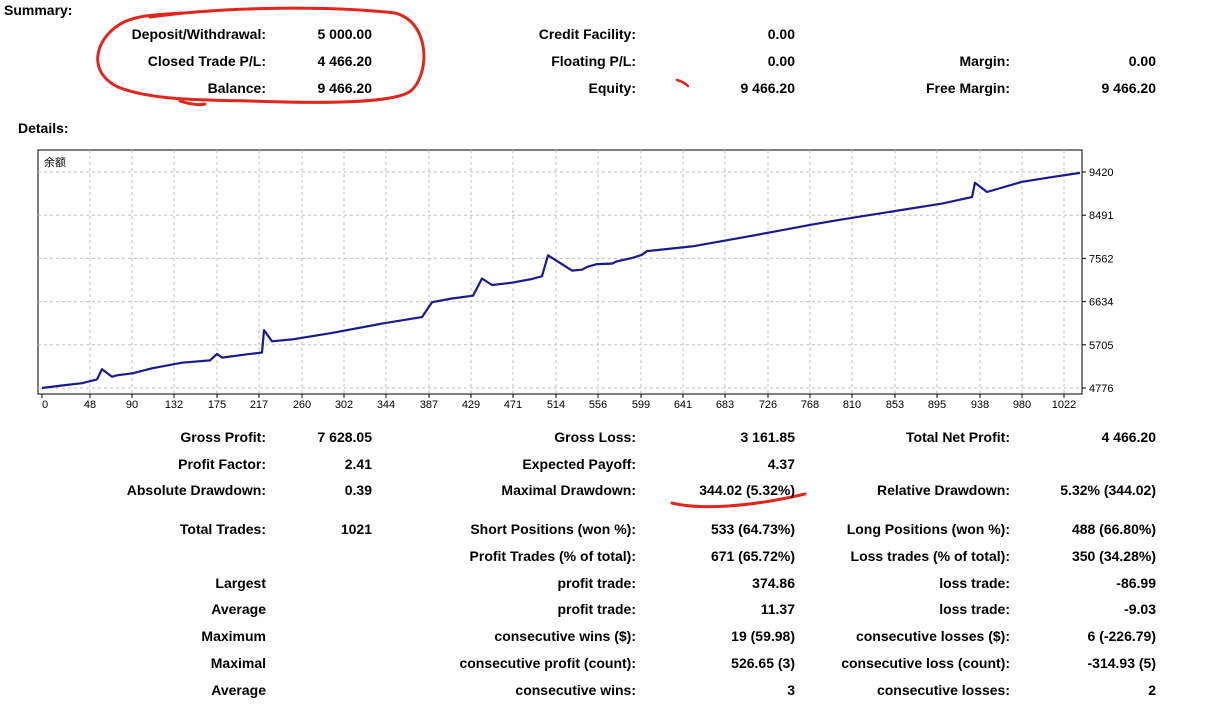  I want to click on stat-label-average-profit-trade: profit trade:, so click(596, 609).